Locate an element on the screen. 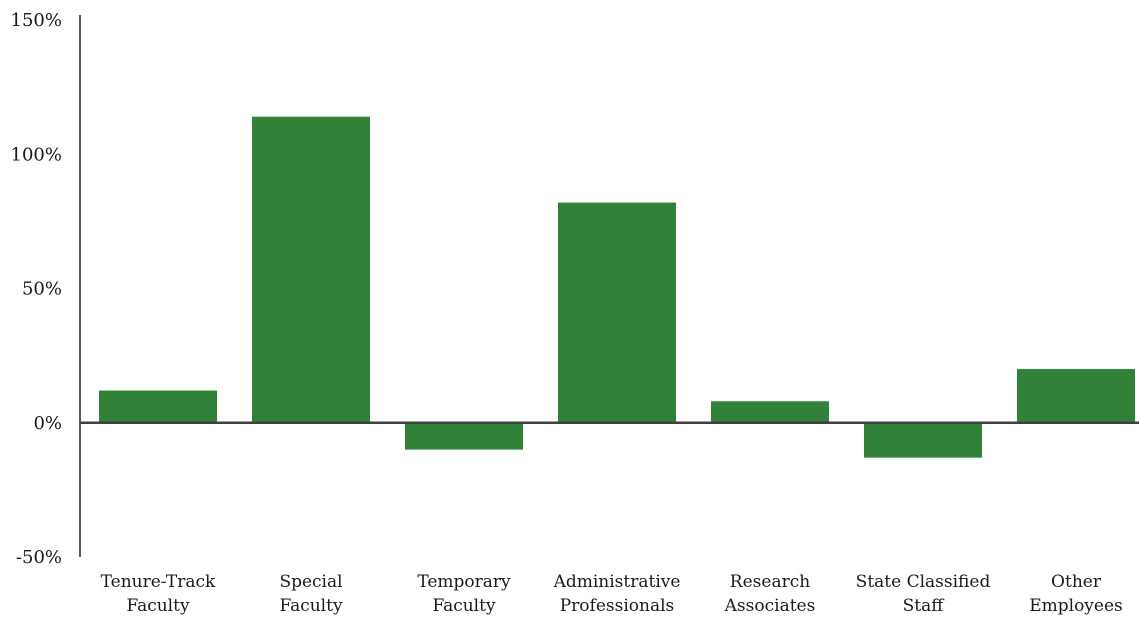 The height and width of the screenshot is (617, 1139). y-tick-label: 50% is located at coordinates (42, 289).